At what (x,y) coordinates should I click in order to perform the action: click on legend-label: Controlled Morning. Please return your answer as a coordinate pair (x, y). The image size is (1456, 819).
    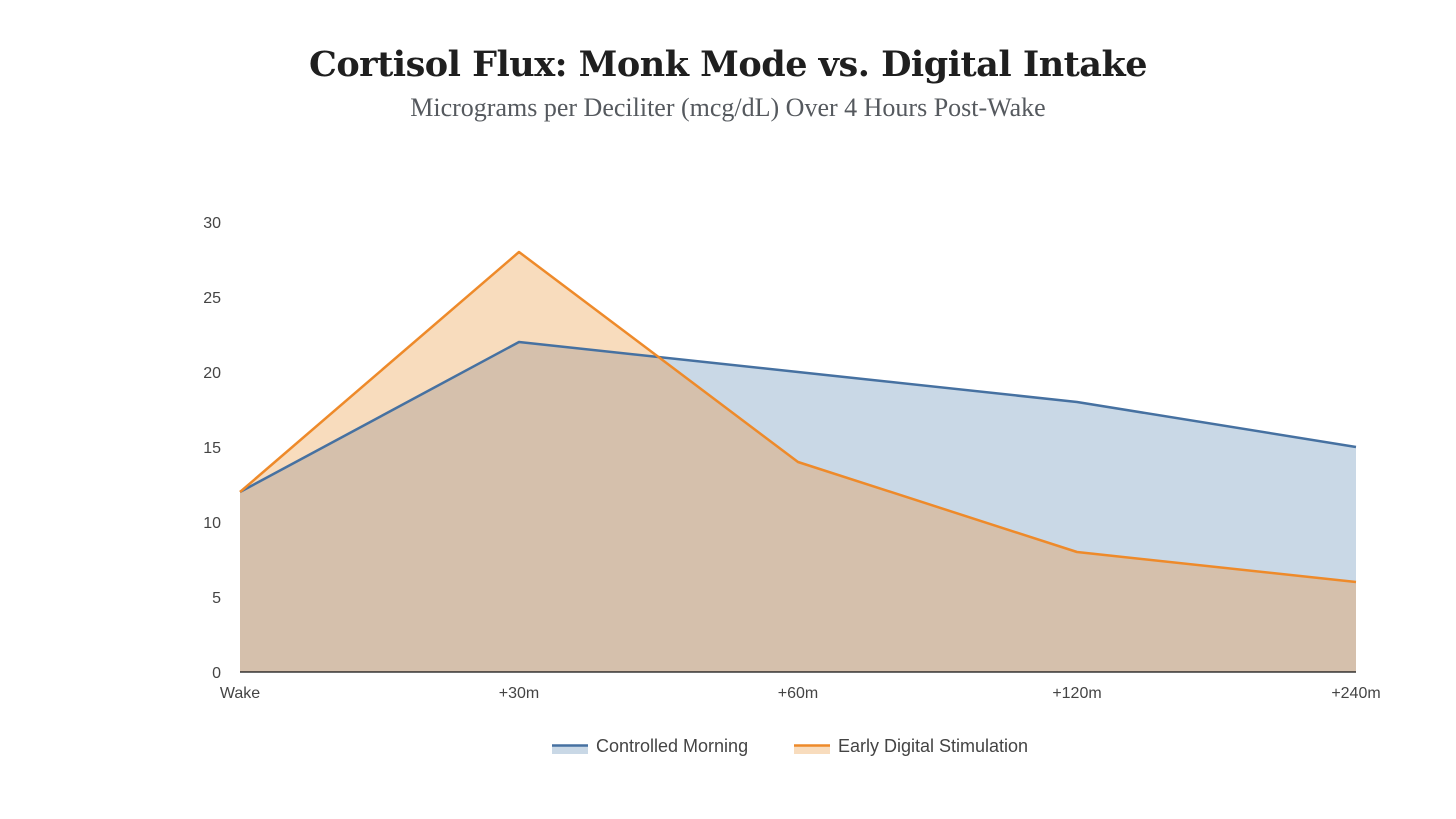
    Looking at the image, I should click on (672, 746).